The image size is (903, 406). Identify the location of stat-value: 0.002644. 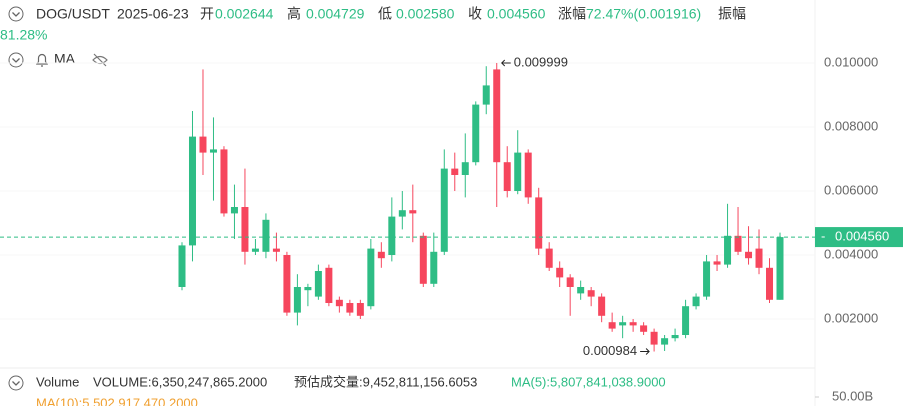
(244, 14).